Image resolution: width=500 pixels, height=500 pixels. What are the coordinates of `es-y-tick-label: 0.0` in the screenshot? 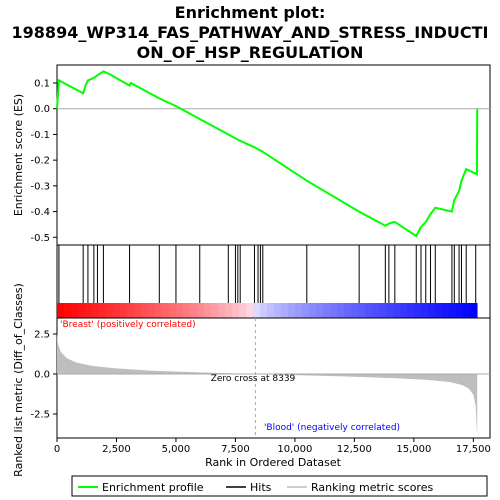 It's located at (42, 109).